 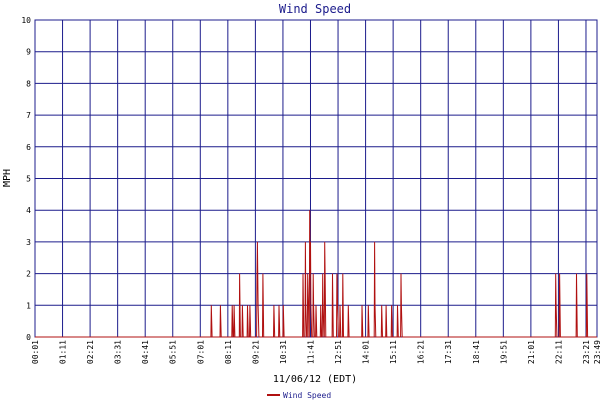 I want to click on x-tick-label: 08:11, so click(x=228, y=352).